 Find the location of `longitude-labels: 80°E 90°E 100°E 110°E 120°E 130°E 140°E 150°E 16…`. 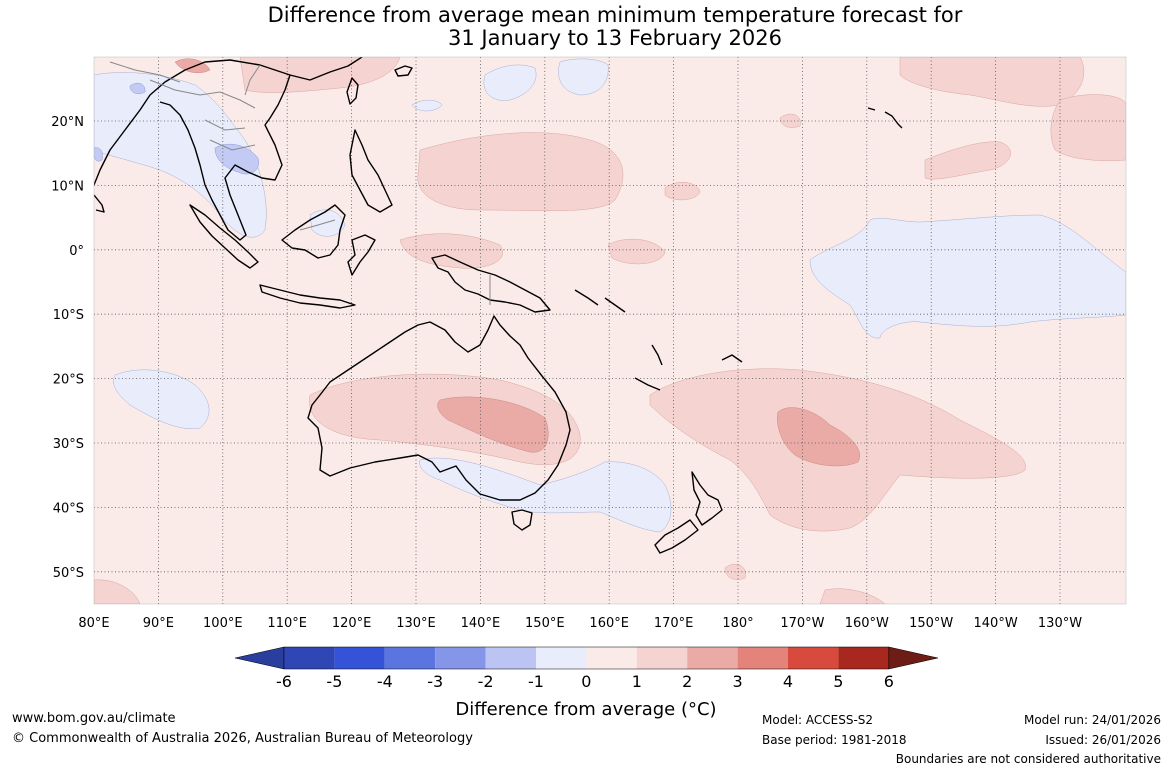

longitude-labels: 80°E 90°E 100°E 110°E 120°E 130°E 140°E 150°E 16… is located at coordinates (580, 623).